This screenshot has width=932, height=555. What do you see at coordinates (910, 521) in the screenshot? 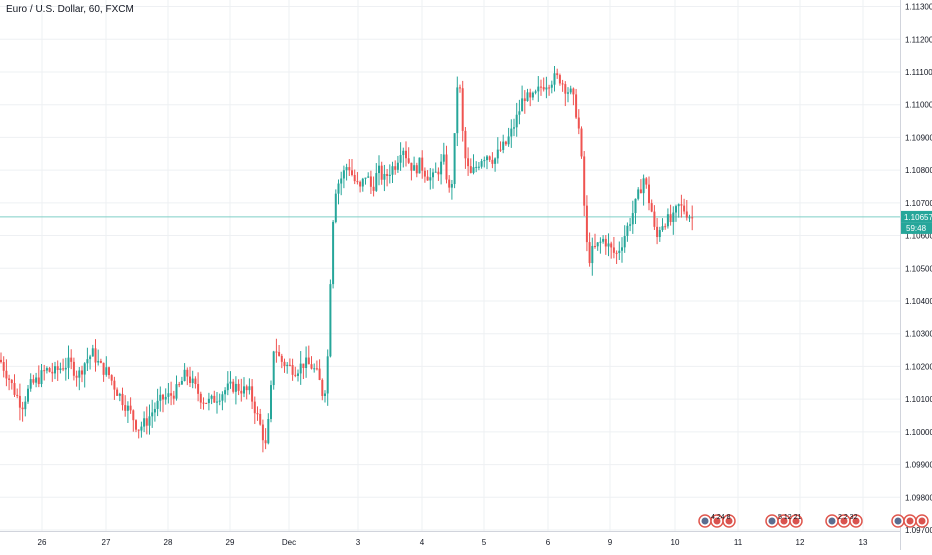
I see `economic-event-flag` at bounding box center [910, 521].